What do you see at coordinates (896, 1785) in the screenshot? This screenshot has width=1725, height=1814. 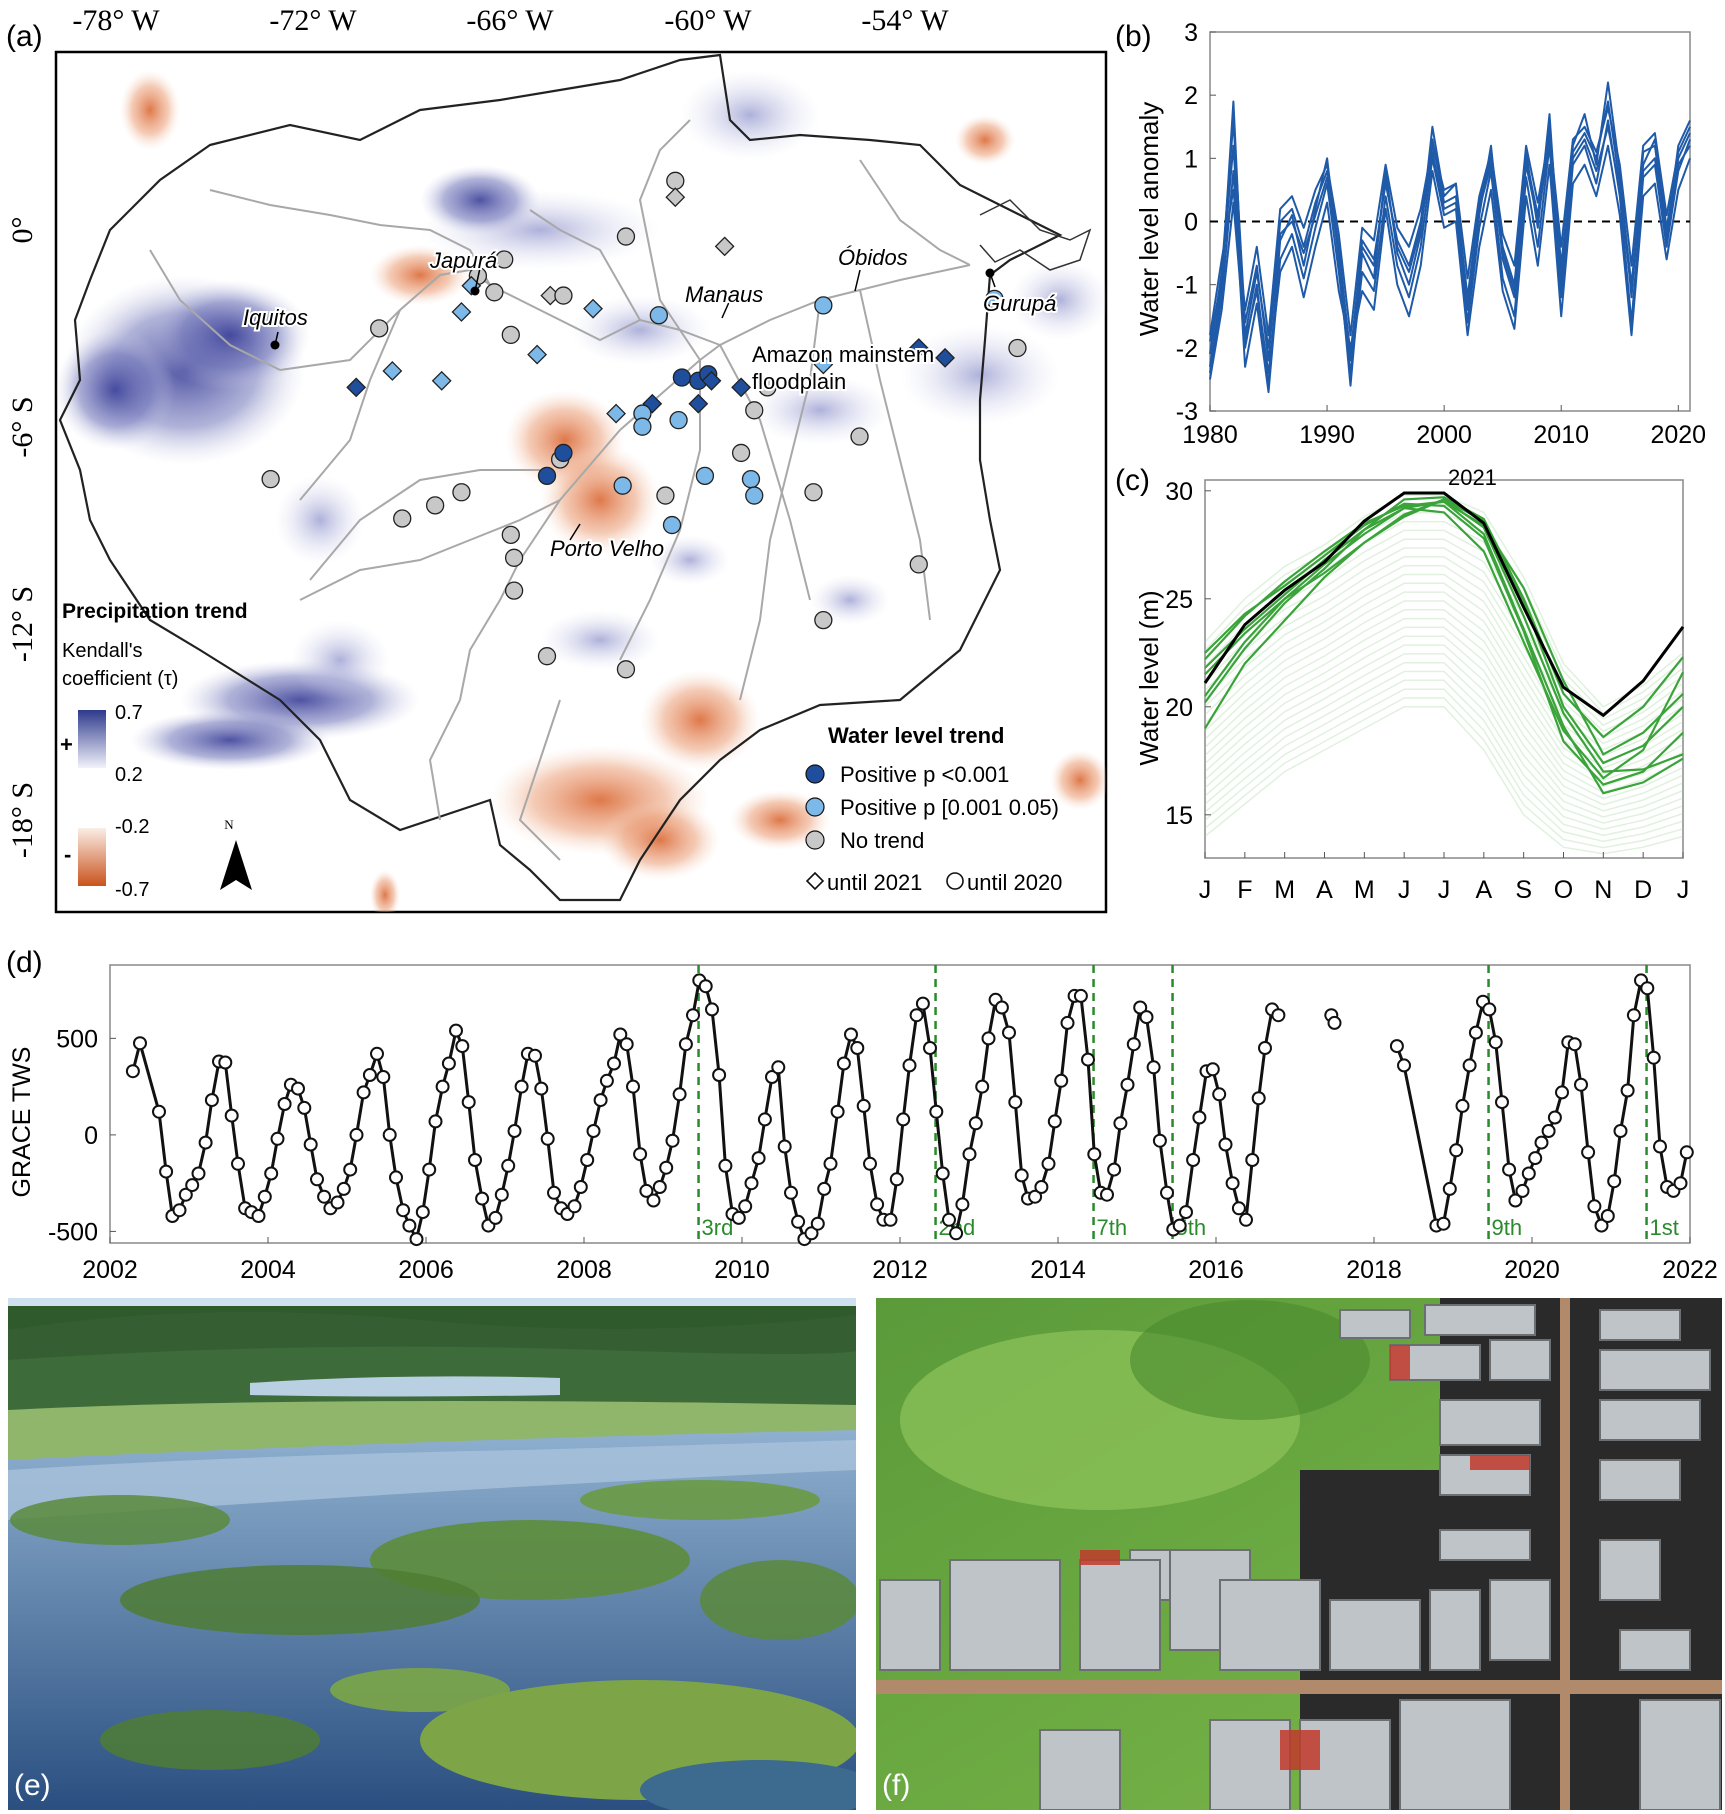 I see `panel-label-f: (f)` at bounding box center [896, 1785].